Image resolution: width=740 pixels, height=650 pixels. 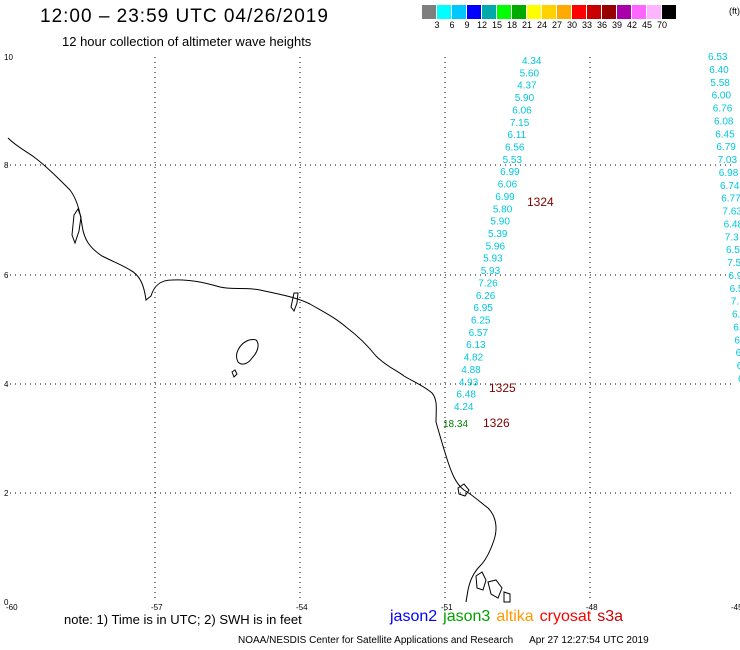 I want to click on legend-swatches, so click(x=549, y=12).